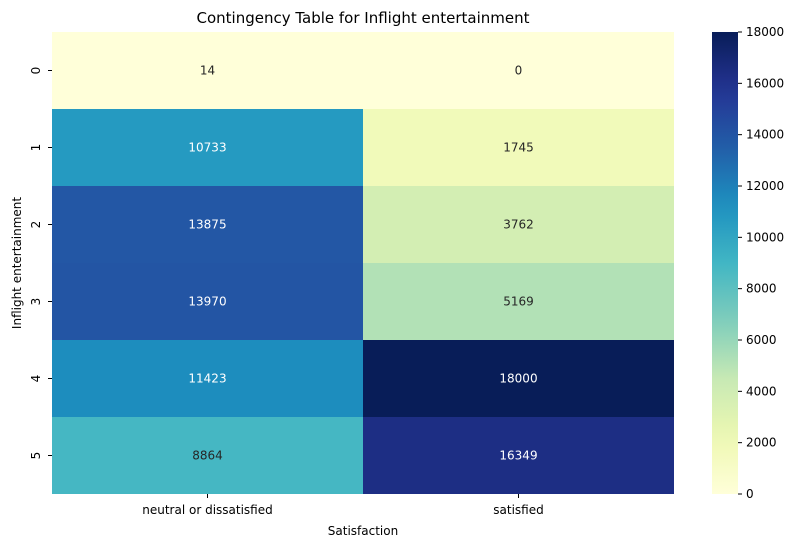 The image size is (798, 547). I want to click on x-axis-label: Satisfaction, so click(363, 531).